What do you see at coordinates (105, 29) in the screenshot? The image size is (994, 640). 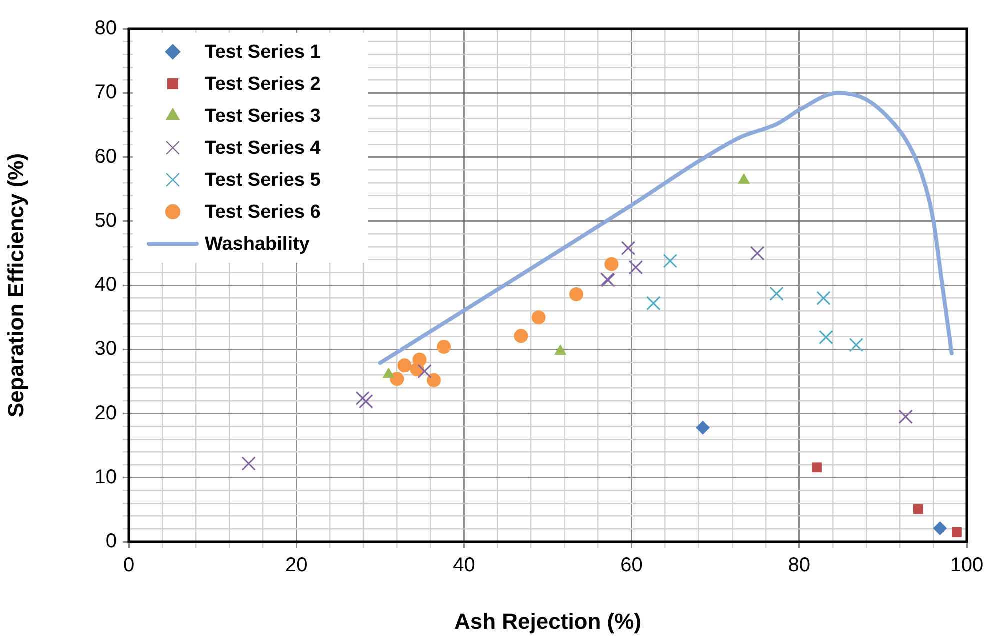 I see `y-tick-label: 80` at bounding box center [105, 29].